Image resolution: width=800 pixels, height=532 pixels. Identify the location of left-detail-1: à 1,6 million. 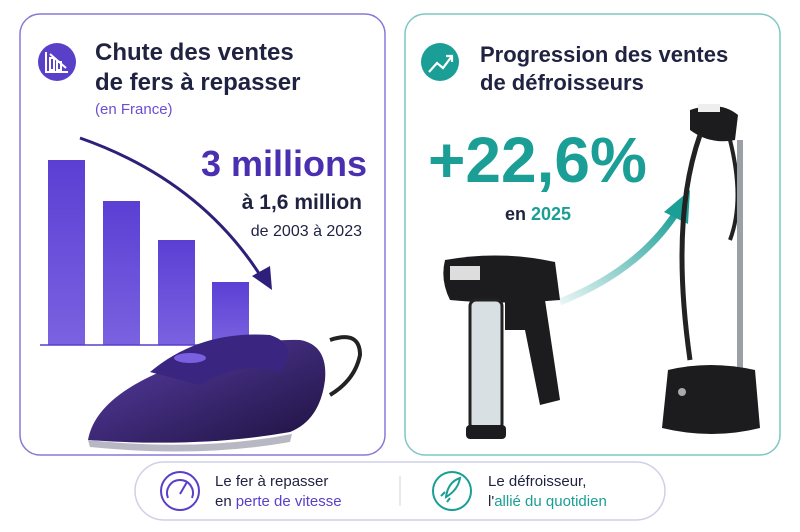
(302, 202).